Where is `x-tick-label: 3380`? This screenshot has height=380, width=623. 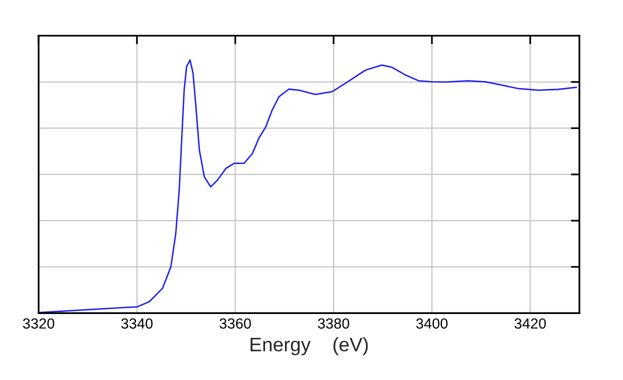
x-tick-label: 3380 is located at coordinates (334, 323).